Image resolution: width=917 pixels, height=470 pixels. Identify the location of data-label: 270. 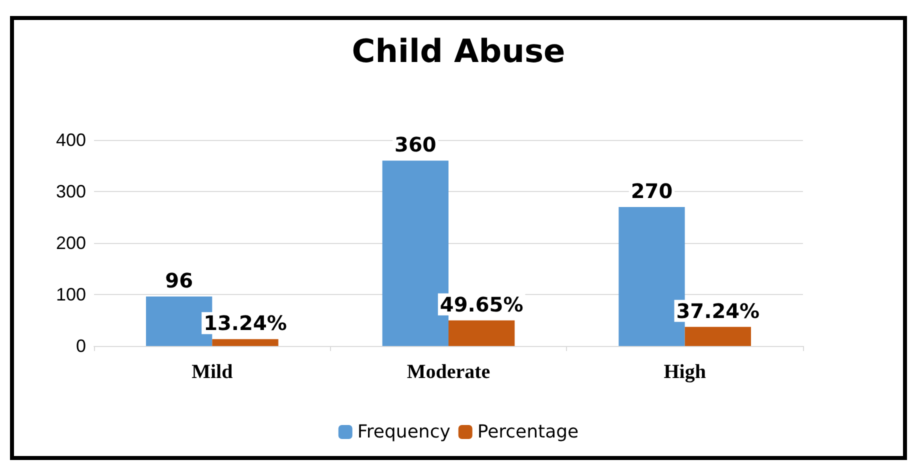
(651, 190).